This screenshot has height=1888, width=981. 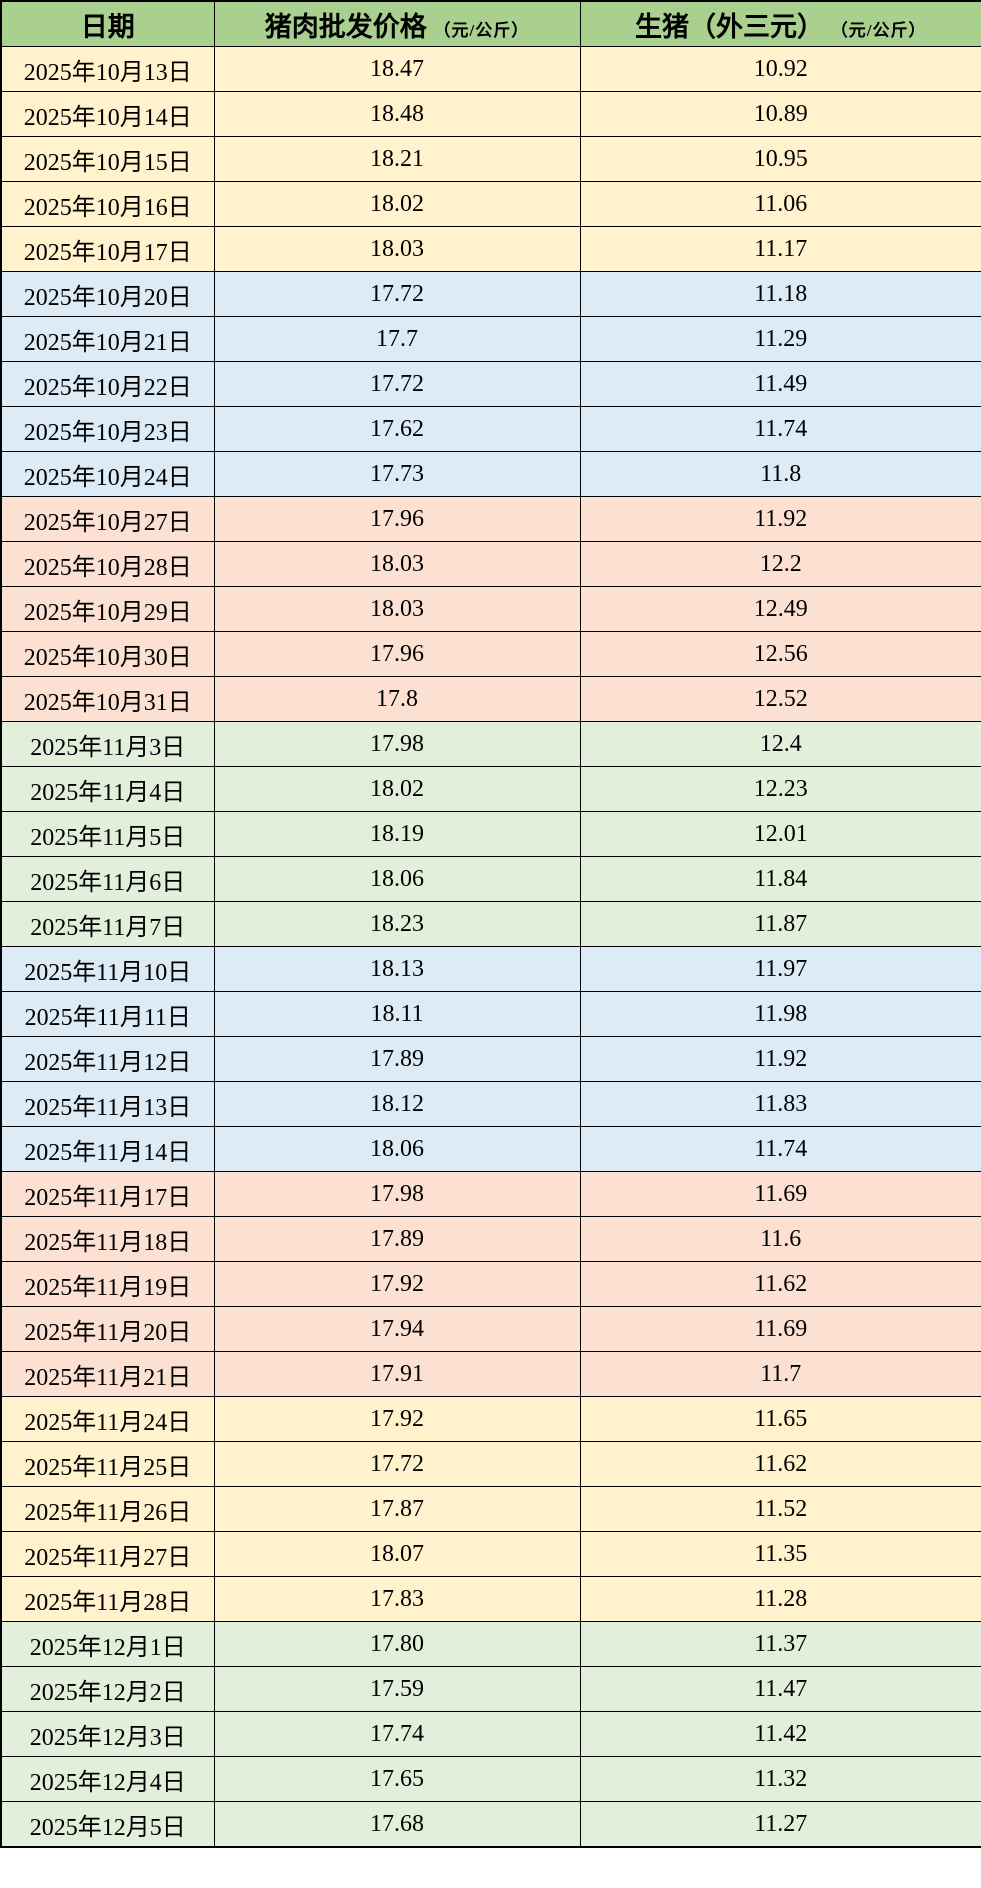 I want to click on header-row: 日期 猪肉批发价格 （元/公斤） 生猪（外三元） （元/公斤）, so click(x=490, y=23).